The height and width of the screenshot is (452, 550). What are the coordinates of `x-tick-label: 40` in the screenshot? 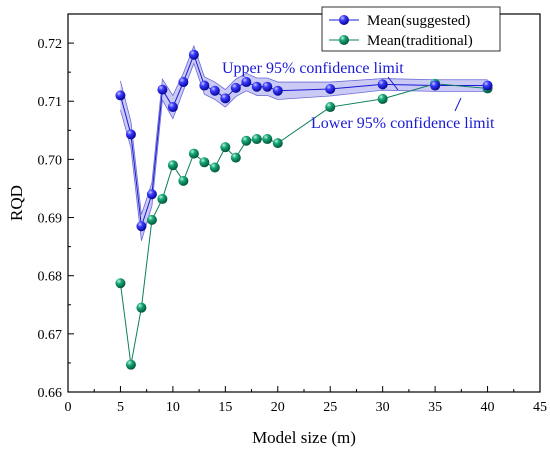 It's located at (488, 407).